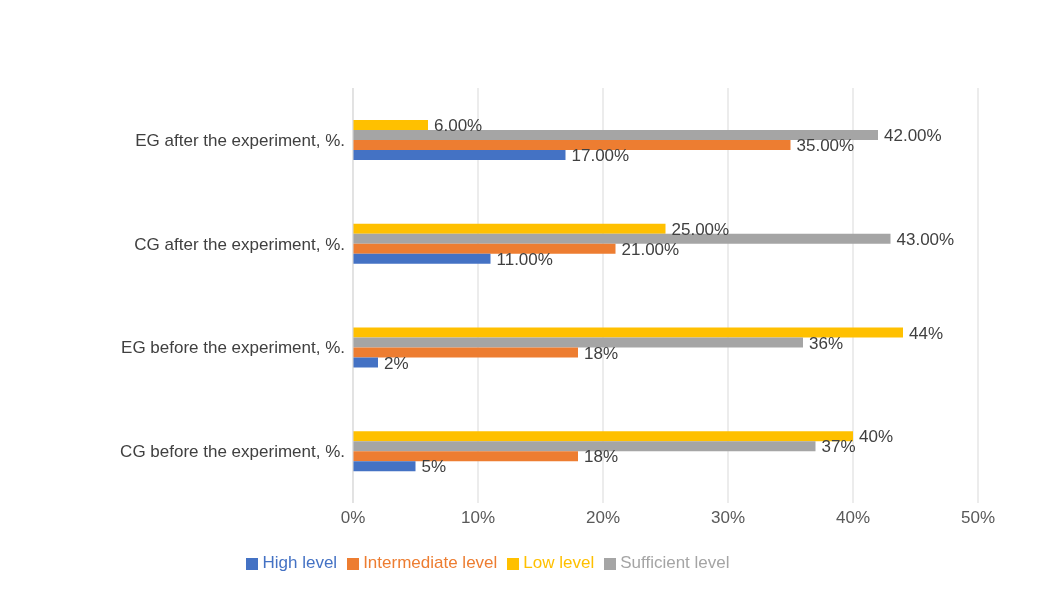 Image resolution: width=1049 pixels, height=605 pixels. Describe the element at coordinates (603, 518) in the screenshot. I see `x-tick-label: 20%` at that location.